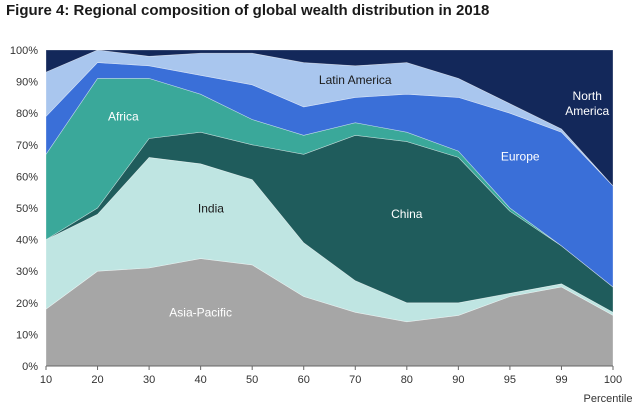 This screenshot has height=418, width=641. What do you see at coordinates (27, 209) in the screenshot?
I see `y-tick-label: 50%` at bounding box center [27, 209].